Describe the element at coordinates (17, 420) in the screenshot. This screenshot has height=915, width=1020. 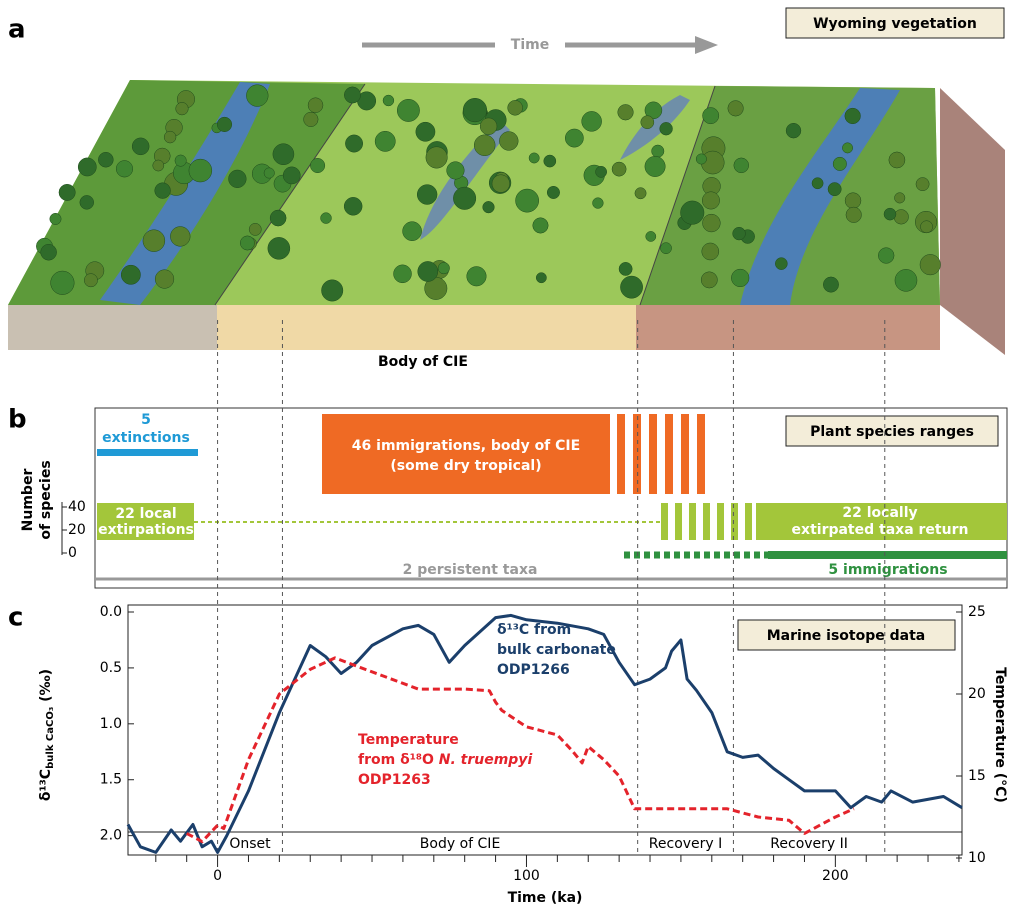
I see `panel-label: b` at that location.